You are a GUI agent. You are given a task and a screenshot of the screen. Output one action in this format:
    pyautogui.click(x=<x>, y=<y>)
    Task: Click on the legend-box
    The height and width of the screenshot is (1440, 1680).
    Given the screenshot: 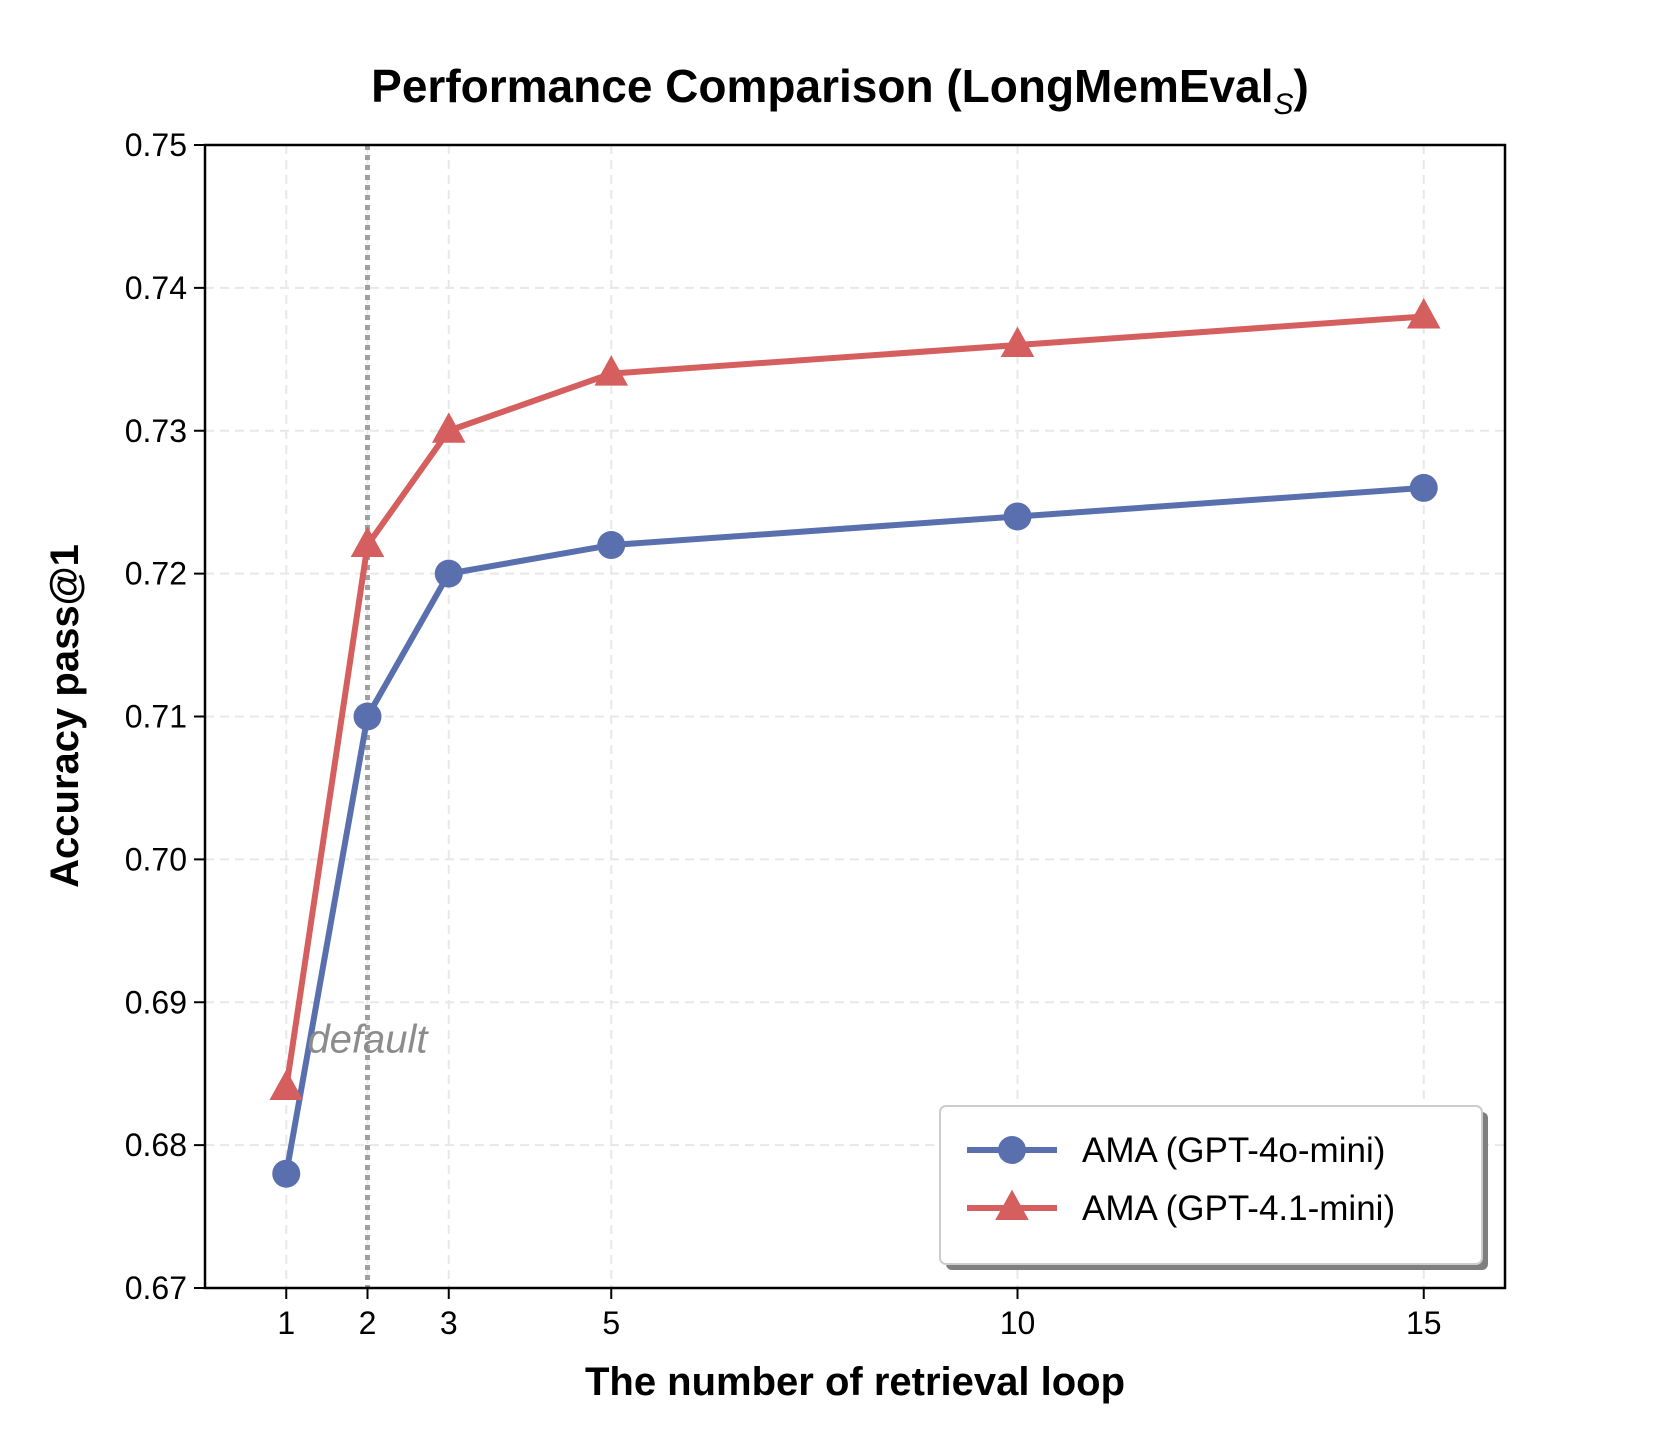 What is the action you would take?
    pyautogui.click(x=1211, y=1185)
    